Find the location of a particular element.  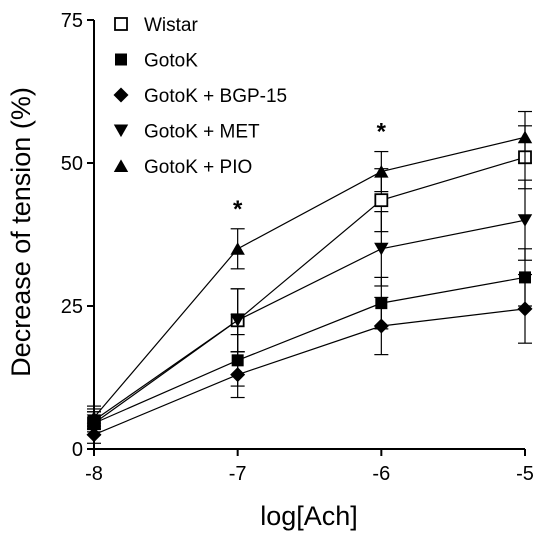

legend-item: GotoK + MET is located at coordinates (186, 132).